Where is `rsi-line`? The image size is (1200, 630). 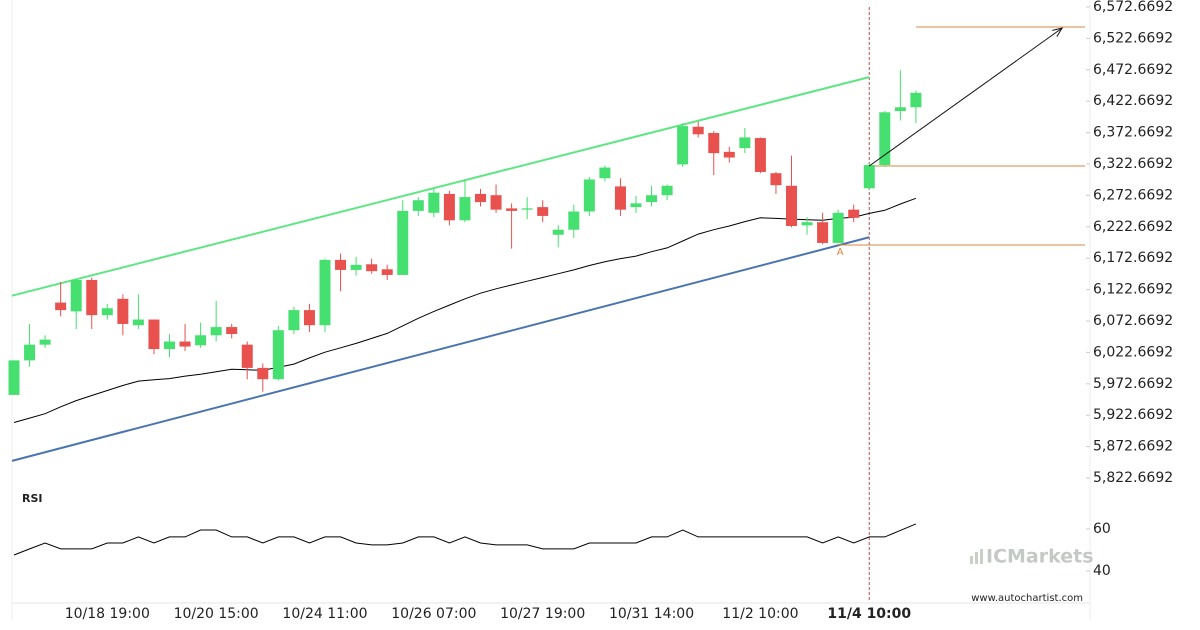 rsi-line is located at coordinates (465, 539).